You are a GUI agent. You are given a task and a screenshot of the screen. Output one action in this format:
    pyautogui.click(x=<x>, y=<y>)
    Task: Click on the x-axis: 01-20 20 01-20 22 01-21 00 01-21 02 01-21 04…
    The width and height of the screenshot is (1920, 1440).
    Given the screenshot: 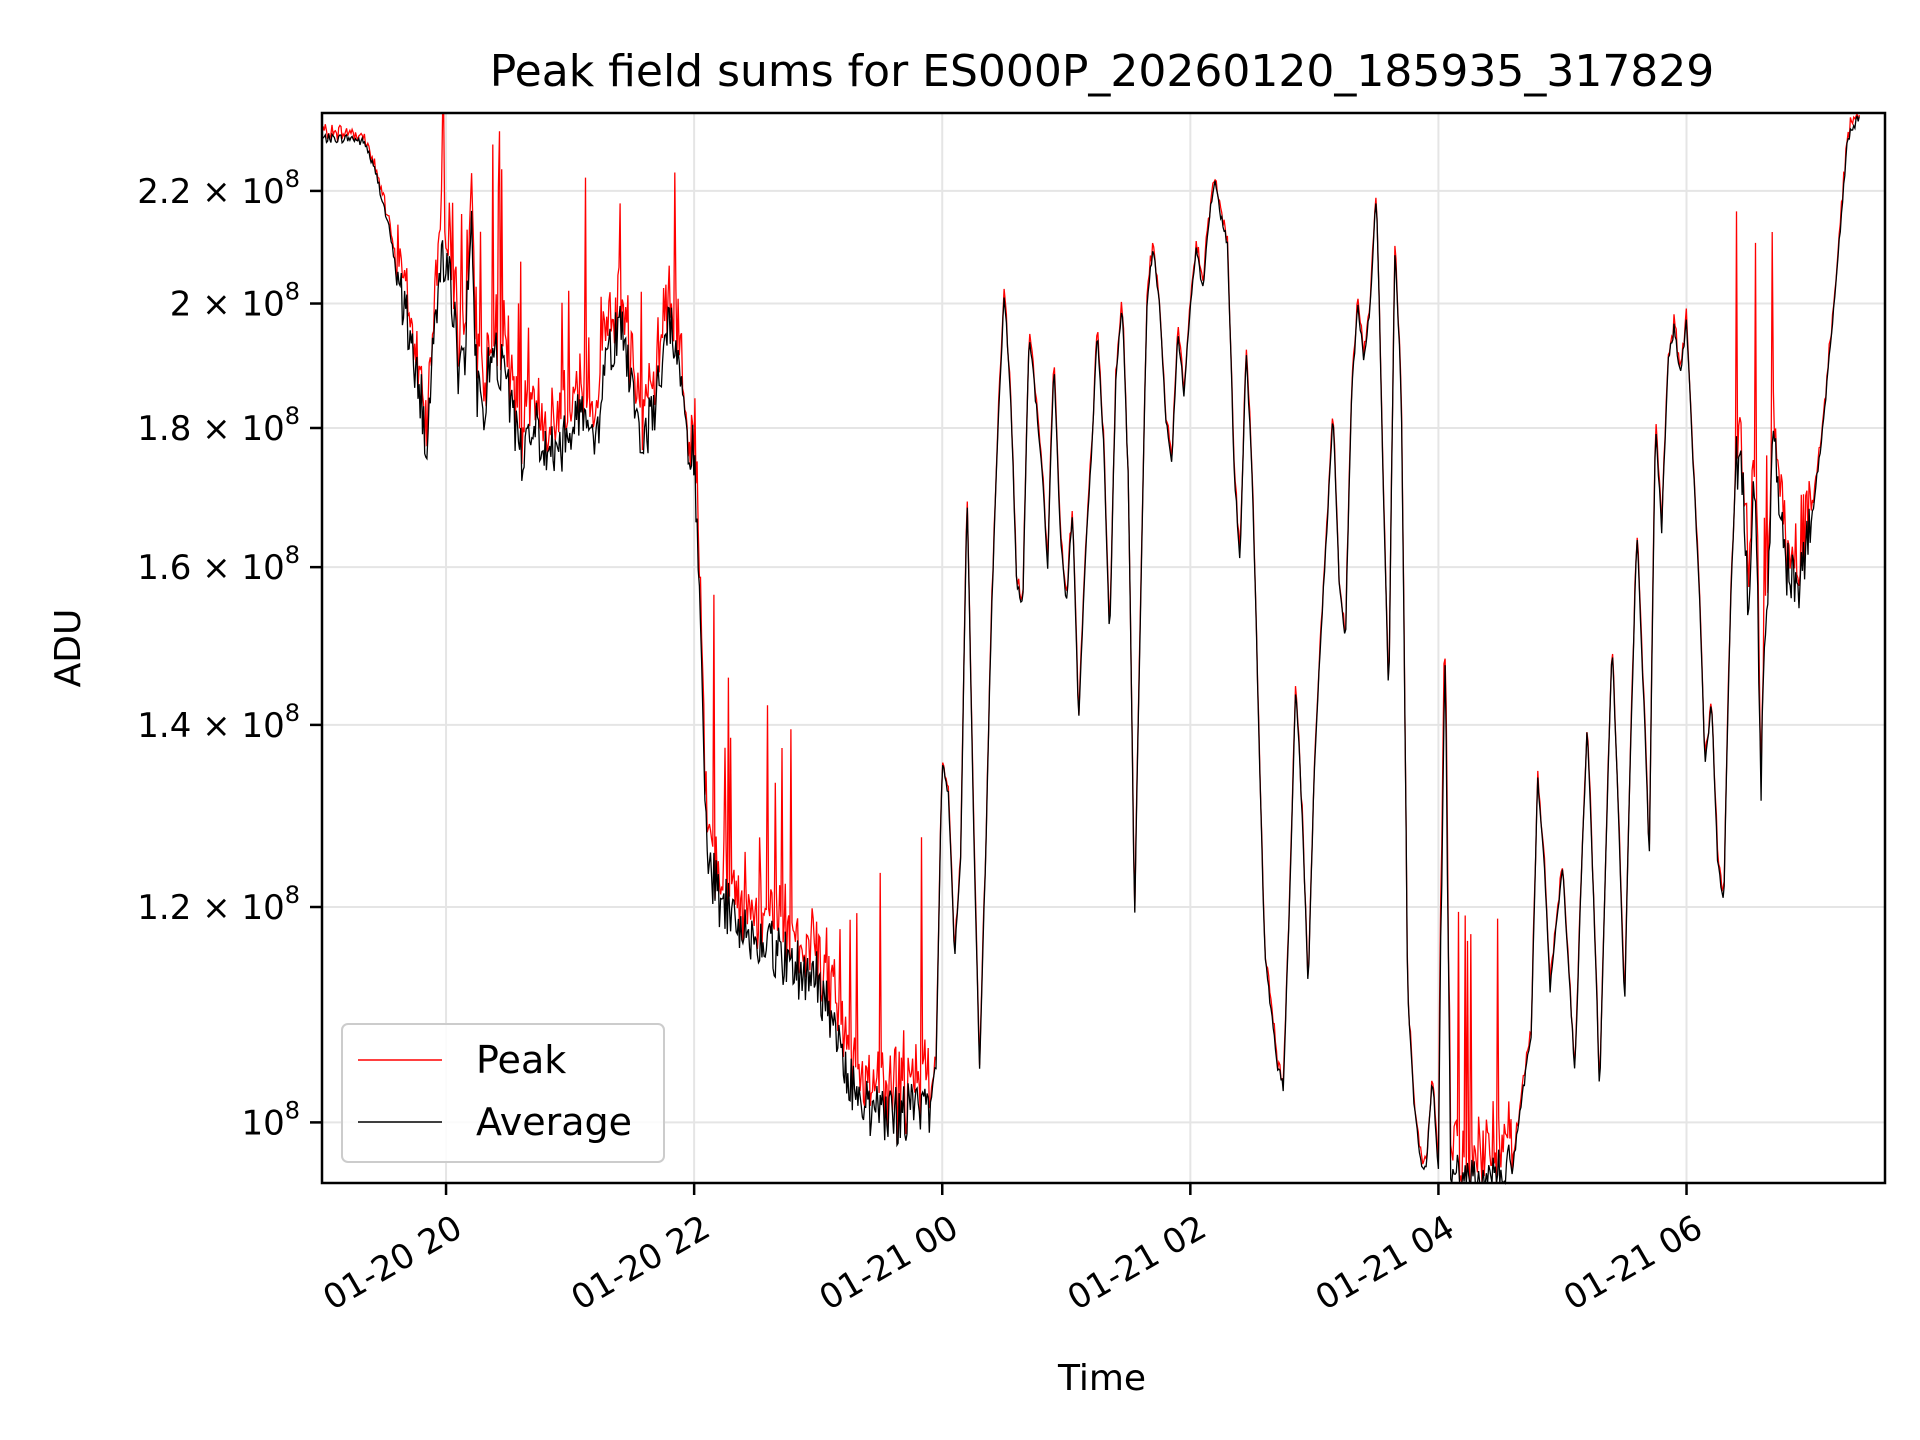 What is the action you would take?
    pyautogui.click(x=1013, y=1251)
    